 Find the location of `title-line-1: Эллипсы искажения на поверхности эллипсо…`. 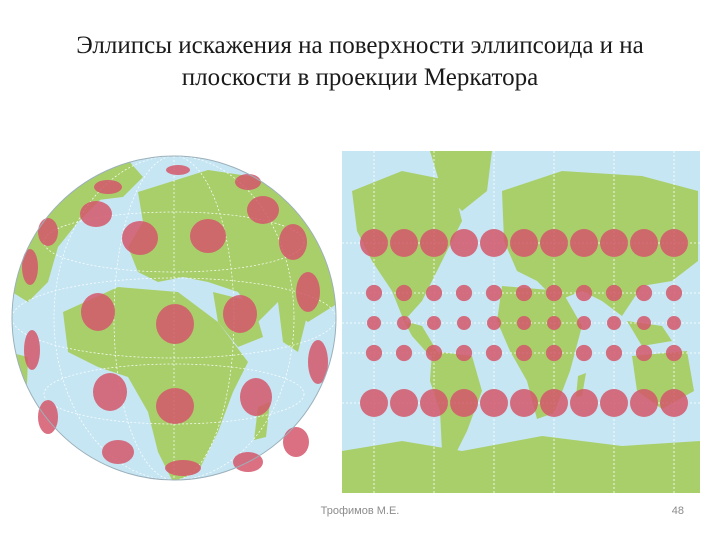

title-line-1: Эллипсы искажения на поверхности эллипсо… is located at coordinates (360, 45).